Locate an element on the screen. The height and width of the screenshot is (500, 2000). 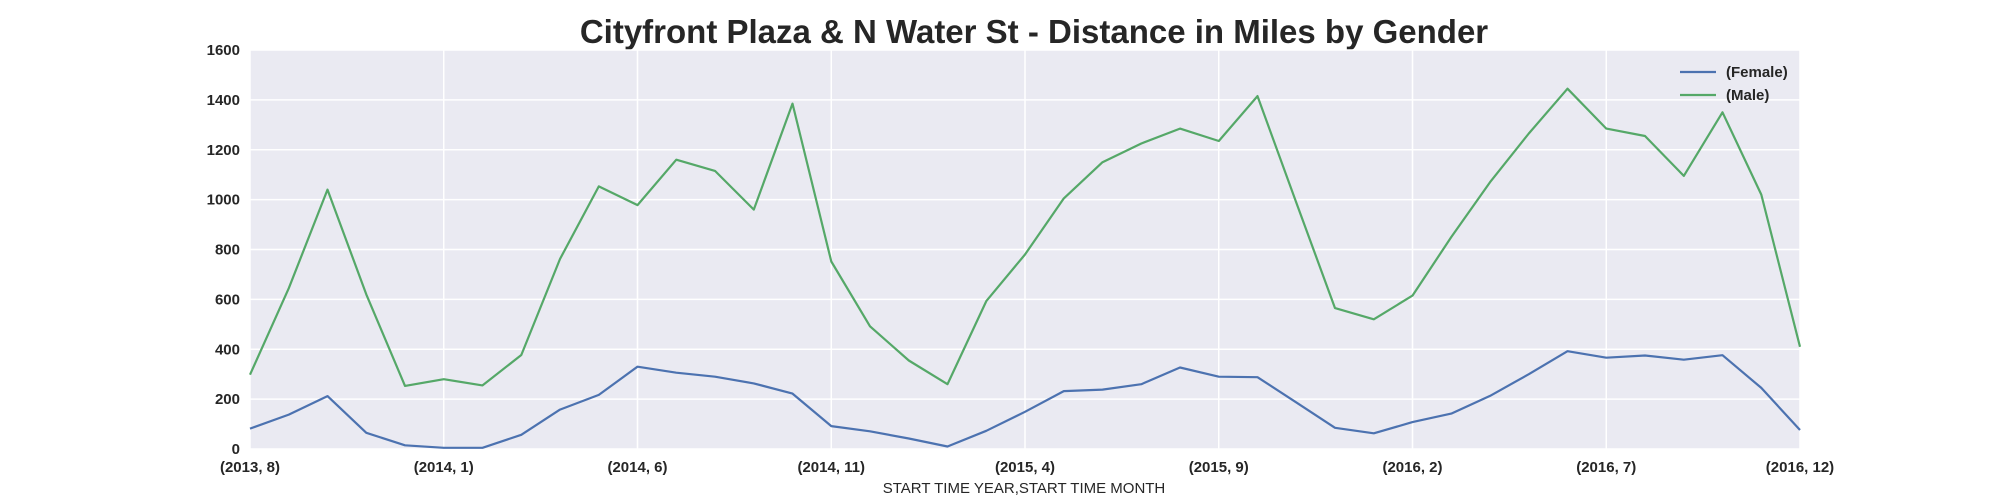
legend: (Female) (Male) is located at coordinates (1734, 84).